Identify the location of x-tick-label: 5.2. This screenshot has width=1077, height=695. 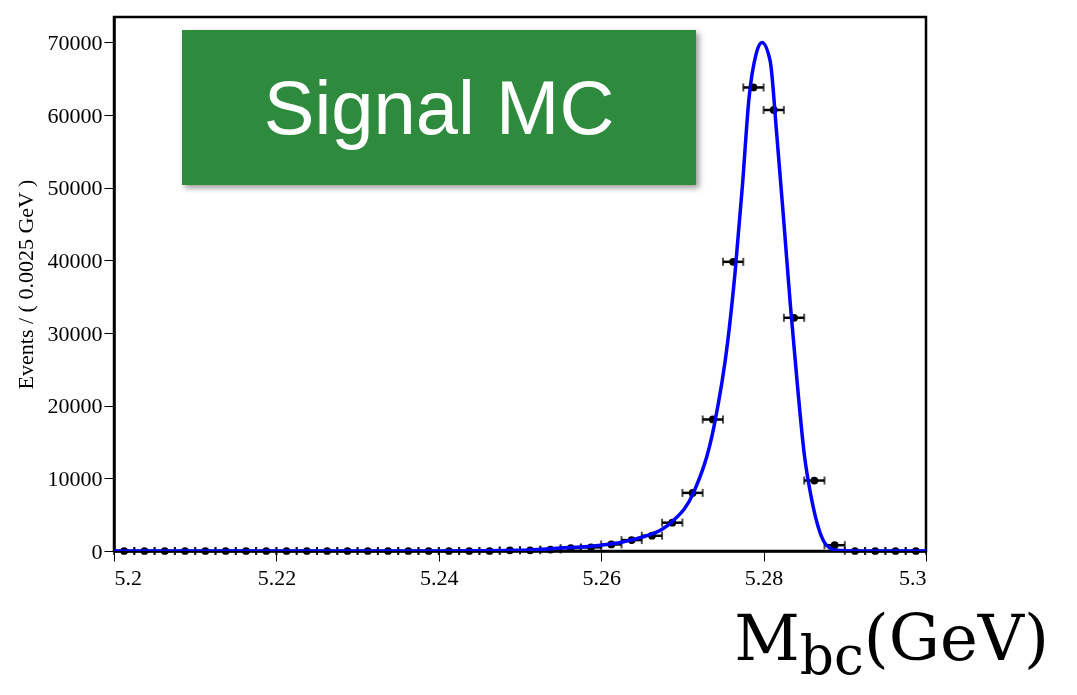
(128, 577).